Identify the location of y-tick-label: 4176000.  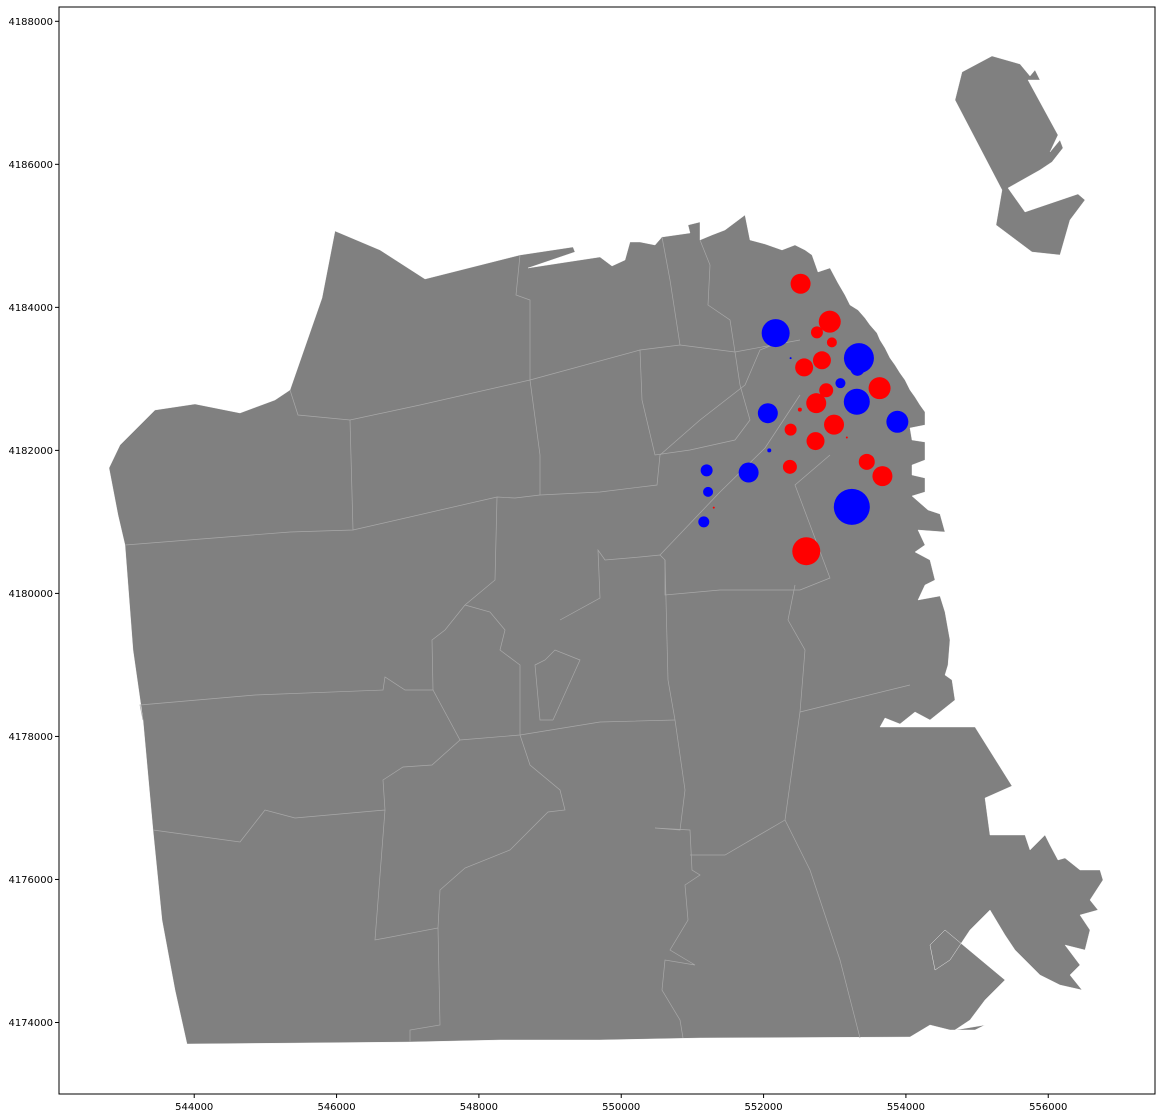
(30, 880).